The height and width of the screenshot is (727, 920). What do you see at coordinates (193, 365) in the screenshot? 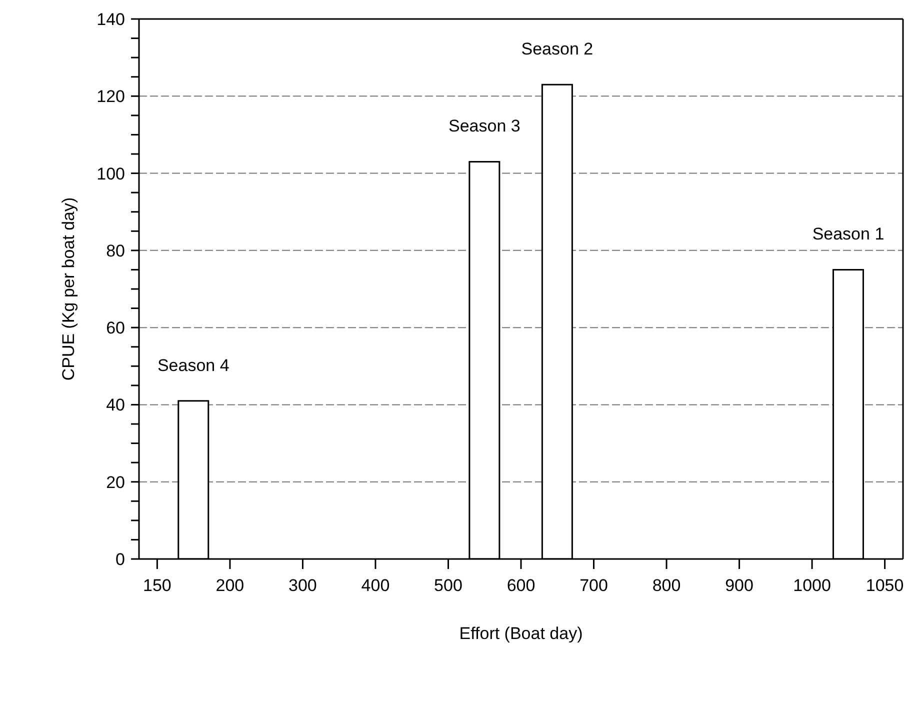
I see `annotation: Season 4` at bounding box center [193, 365].